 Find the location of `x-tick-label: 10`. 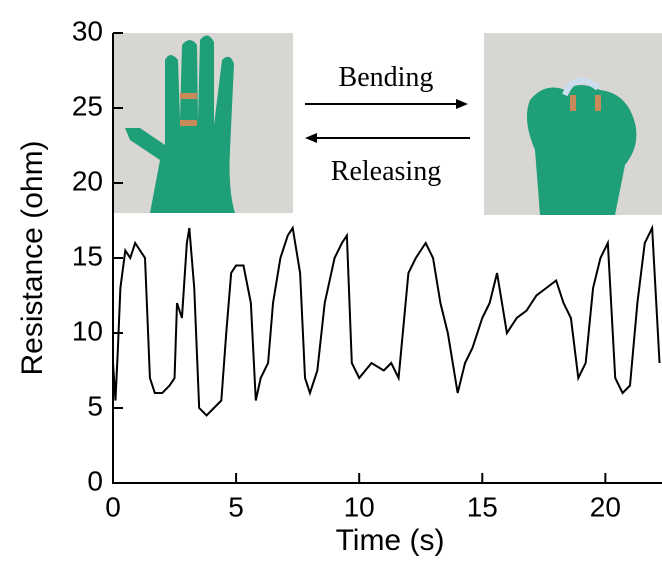

x-tick-label: 10 is located at coordinates (359, 506).